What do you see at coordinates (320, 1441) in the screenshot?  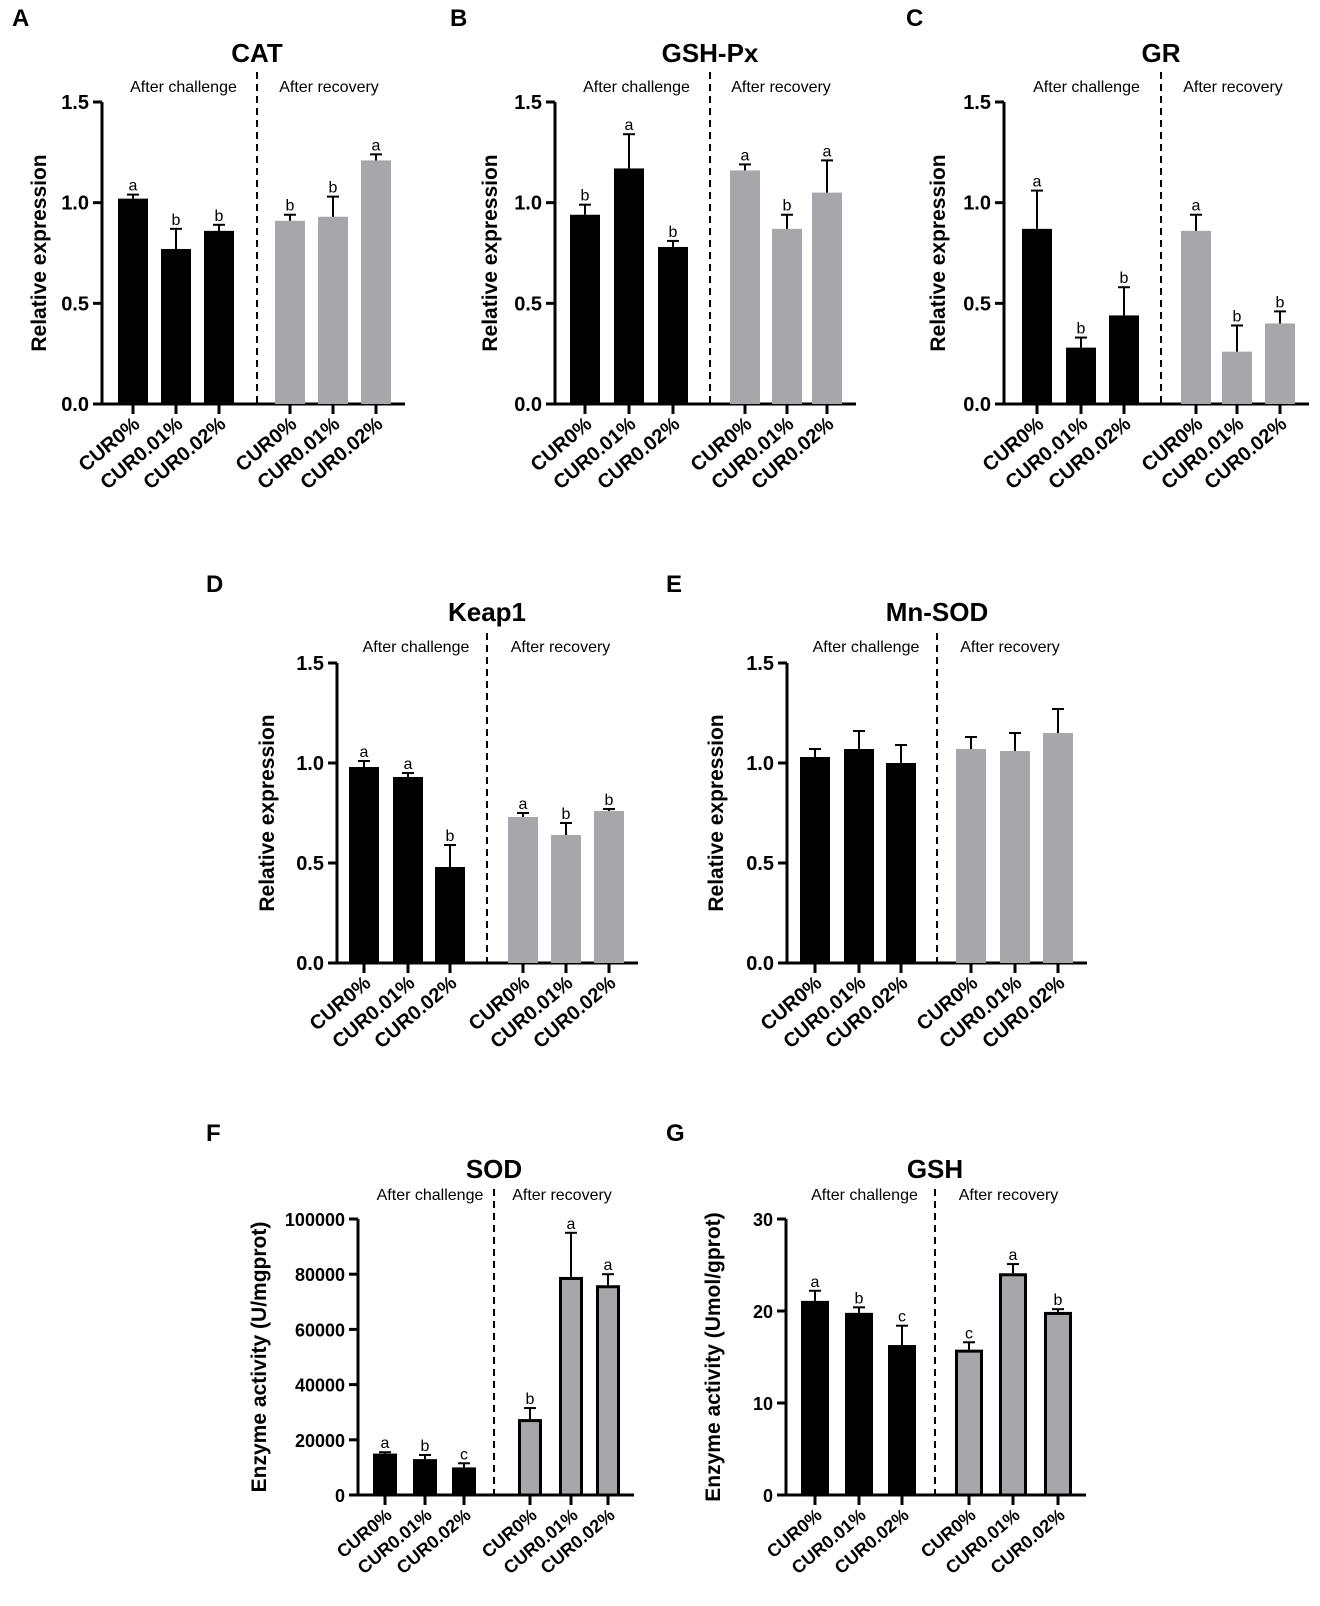 I see `y-tick-label: 20000` at bounding box center [320, 1441].